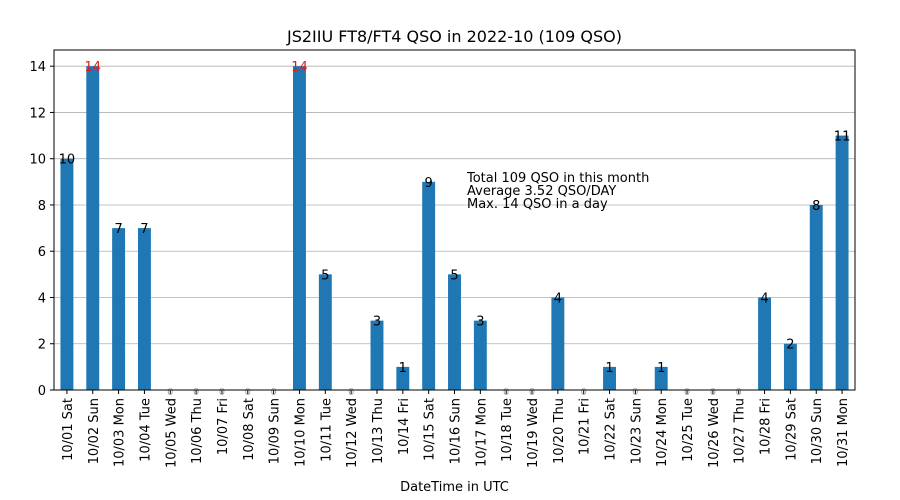 The width and height of the screenshot is (900, 500). What do you see at coordinates (816, 206) in the screenshot?
I see `data-label: 8` at bounding box center [816, 206].